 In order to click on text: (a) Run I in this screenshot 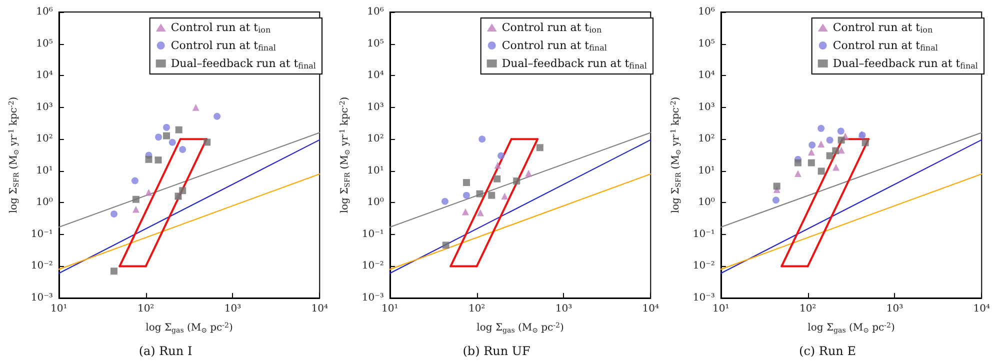, I will do `click(165, 351)`.